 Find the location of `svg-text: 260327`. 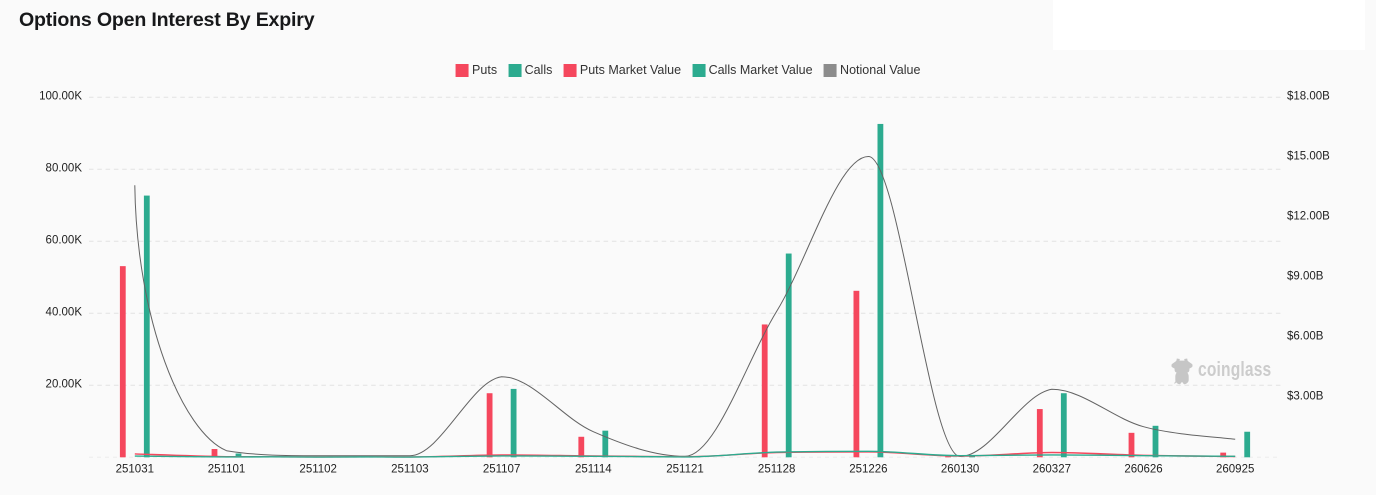

svg-text: 260327 is located at coordinates (1052, 470).